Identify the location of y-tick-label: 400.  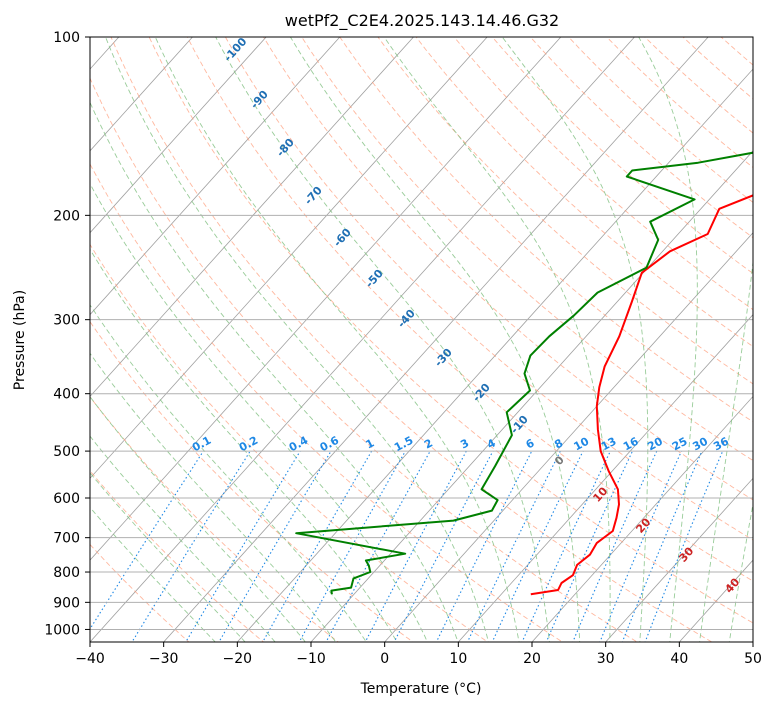
(66, 395).